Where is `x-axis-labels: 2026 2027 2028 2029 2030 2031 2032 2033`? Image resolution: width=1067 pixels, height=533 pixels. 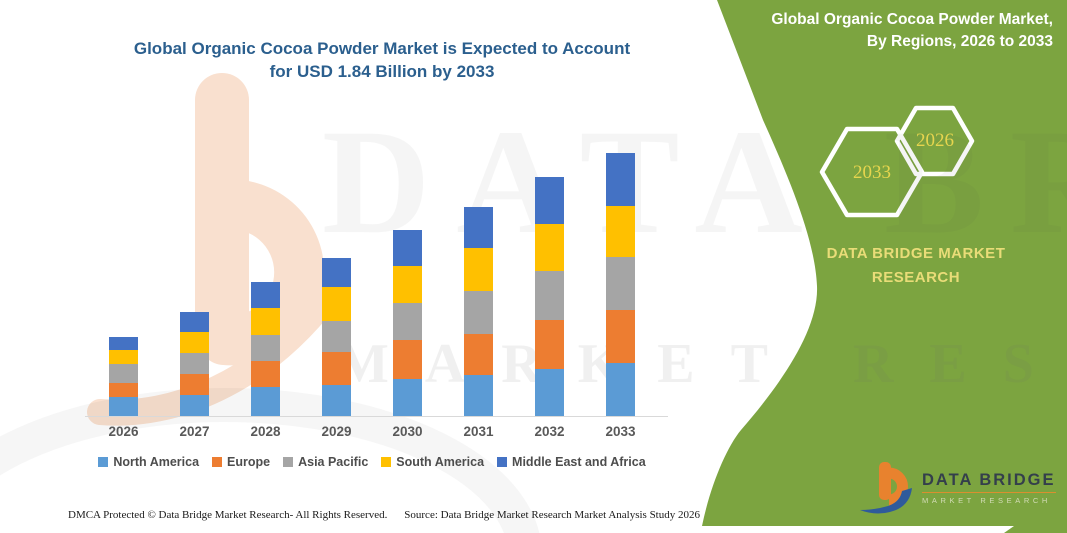 x-axis-labels: 2026 2027 2028 2029 2030 2031 2032 2033 is located at coordinates (372, 431).